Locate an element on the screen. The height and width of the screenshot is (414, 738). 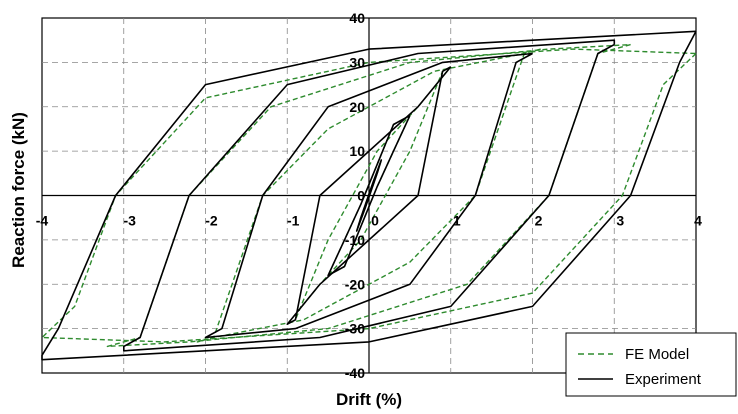
y-tick-label: 40 is located at coordinates (357, 18).